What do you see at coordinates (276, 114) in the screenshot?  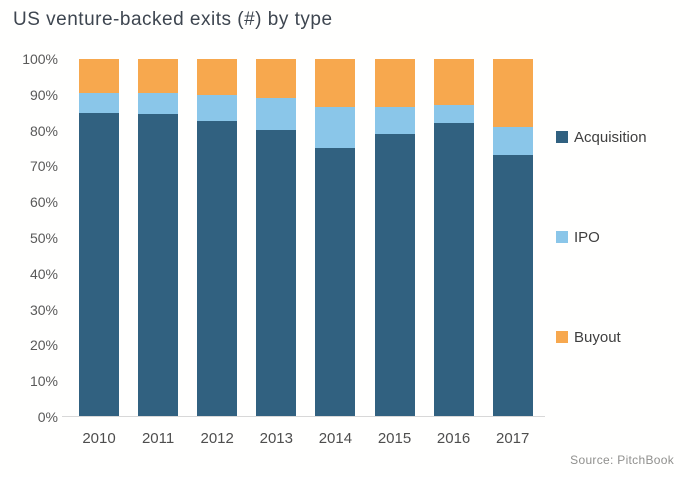 I see `bar-2013-segment-ipo` at bounding box center [276, 114].